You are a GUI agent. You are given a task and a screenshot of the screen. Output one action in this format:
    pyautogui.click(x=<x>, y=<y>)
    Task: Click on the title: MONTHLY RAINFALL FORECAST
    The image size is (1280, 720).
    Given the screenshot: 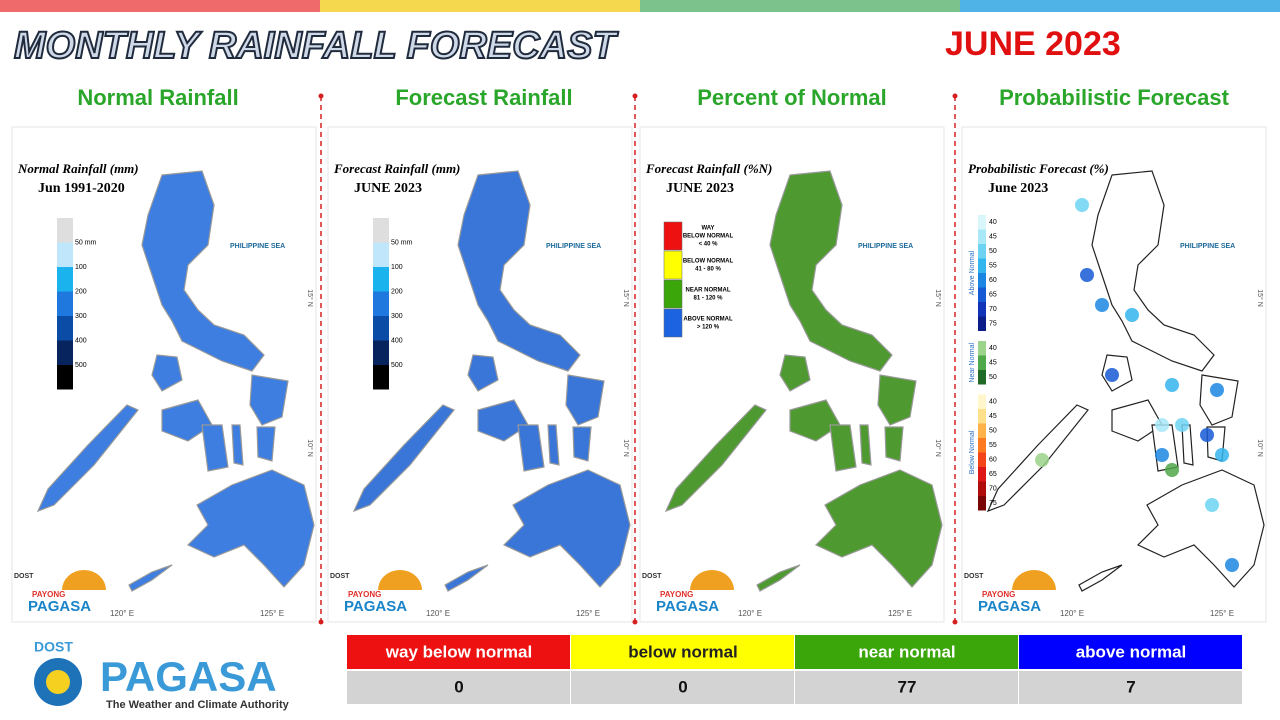 What is the action you would take?
    pyautogui.click(x=316, y=46)
    